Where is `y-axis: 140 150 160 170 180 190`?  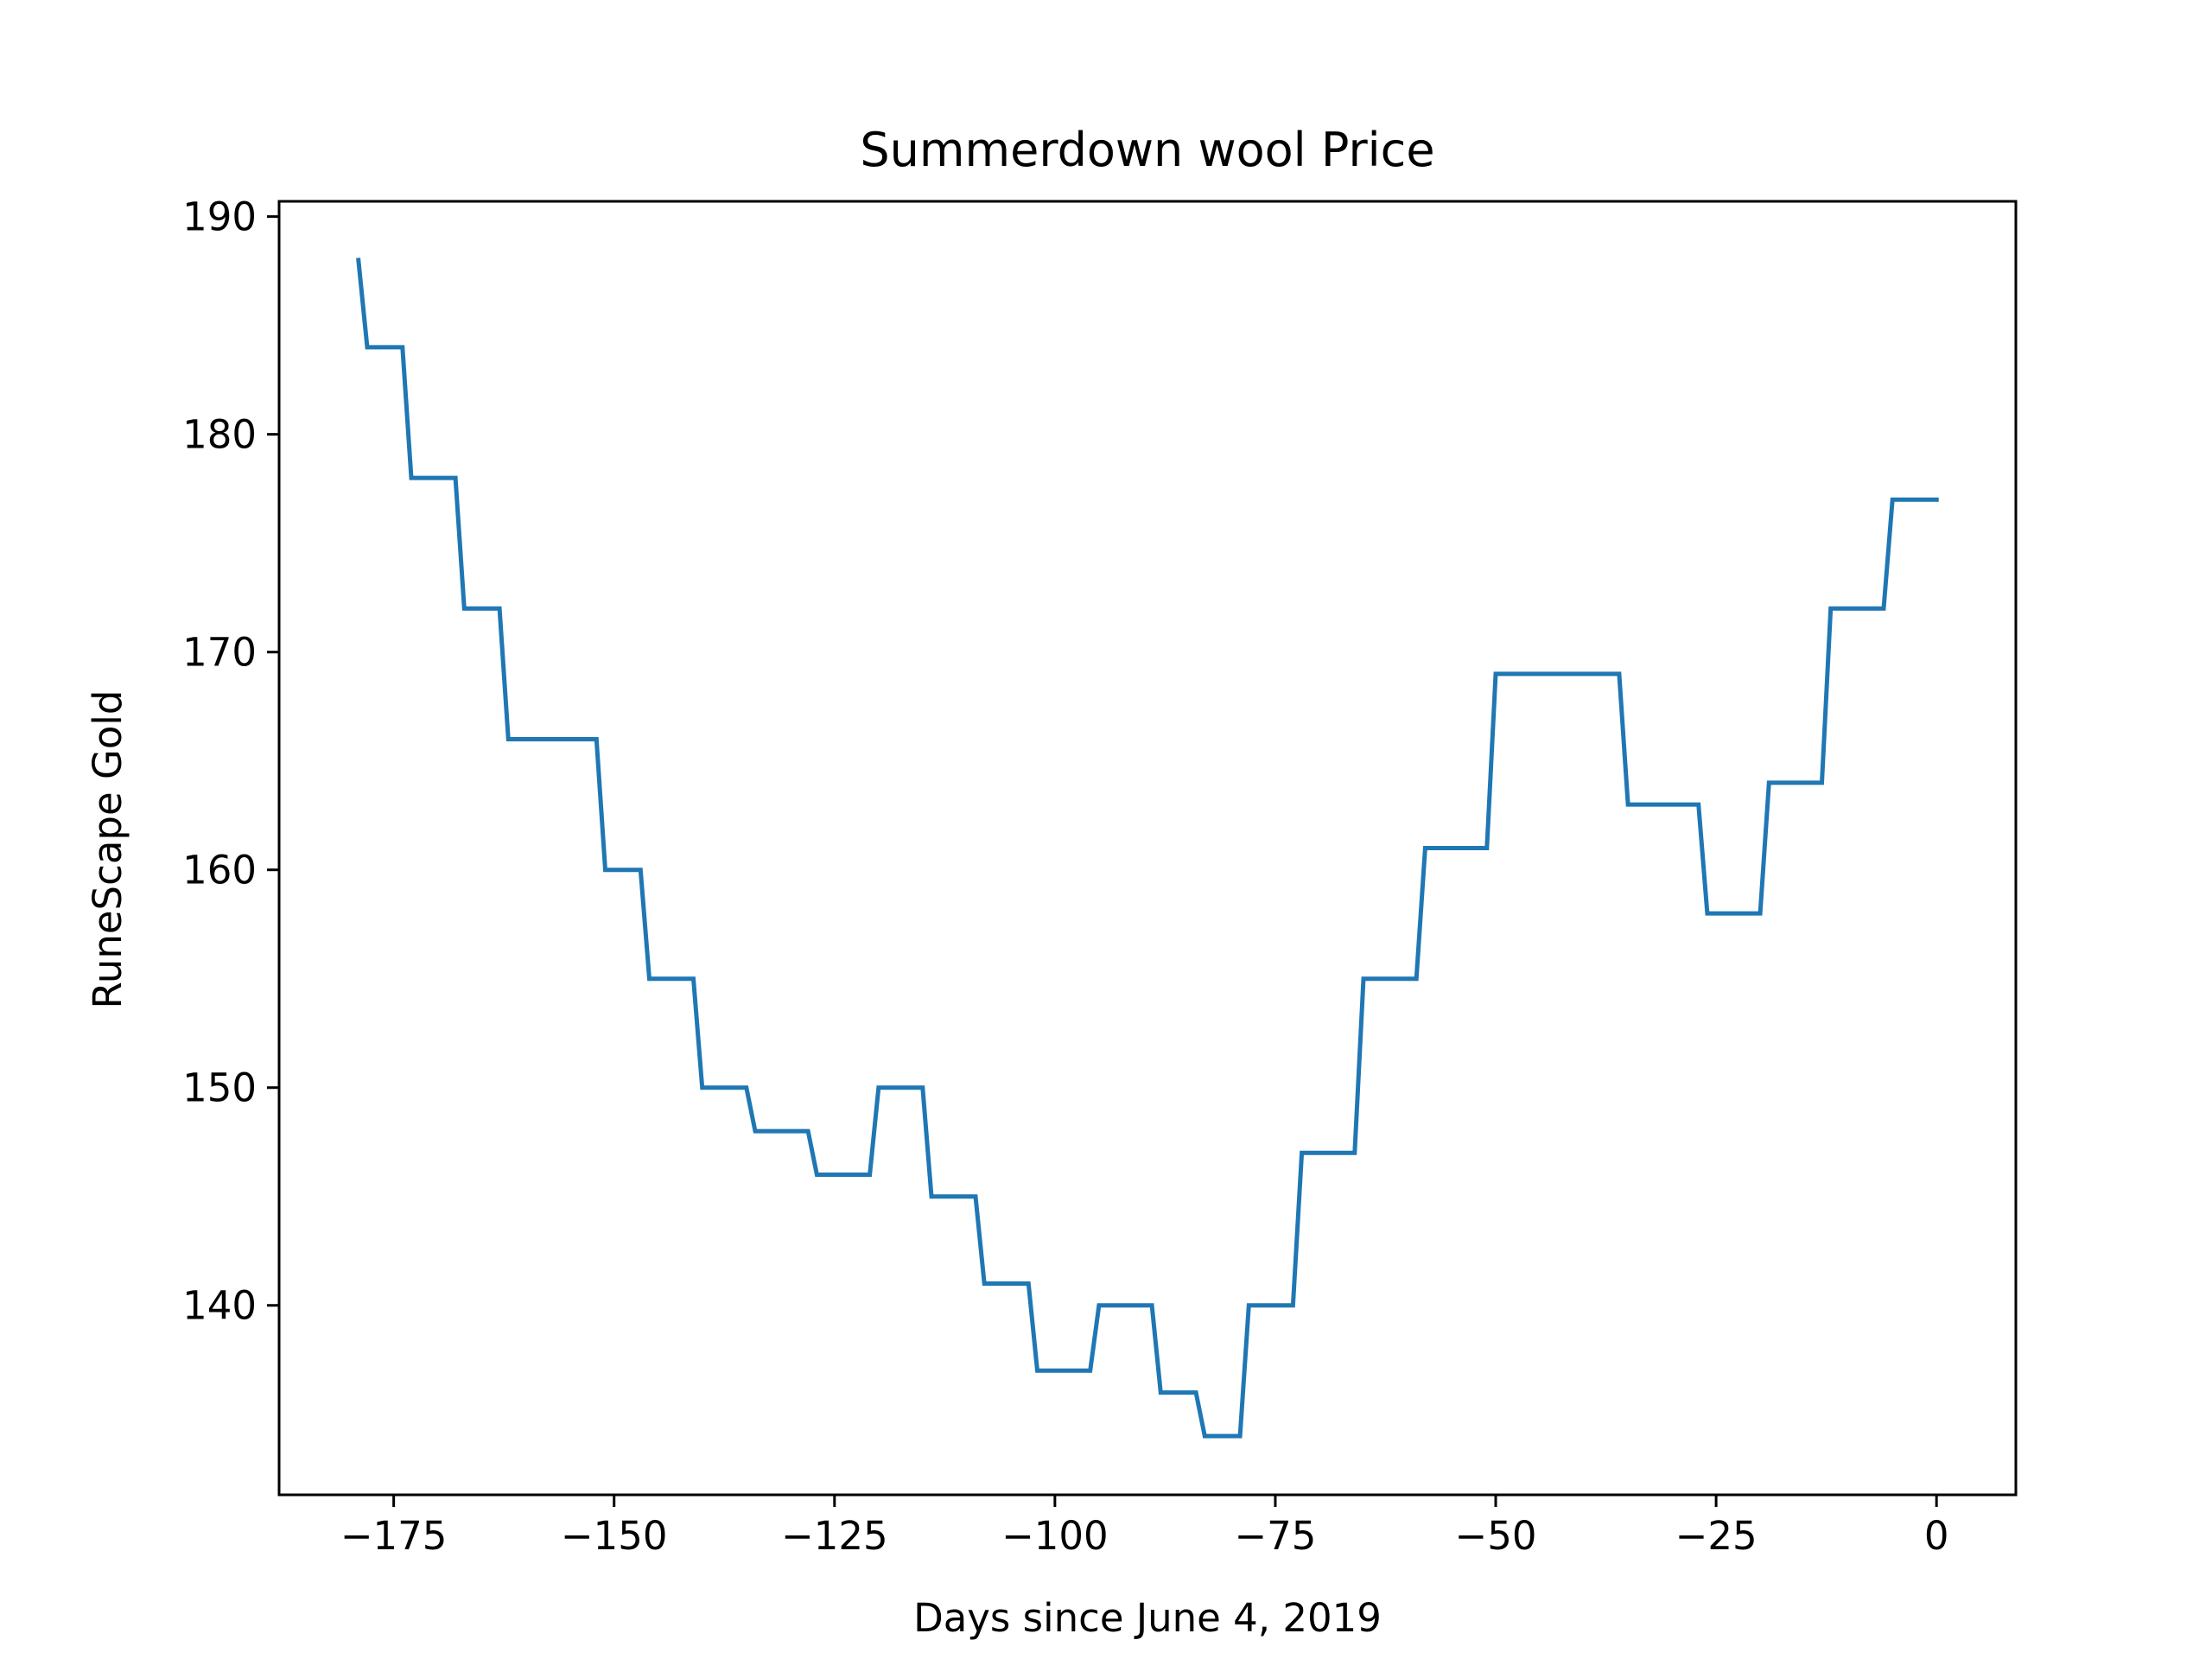
y-axis: 140 150 160 170 180 190 is located at coordinates (231, 761).